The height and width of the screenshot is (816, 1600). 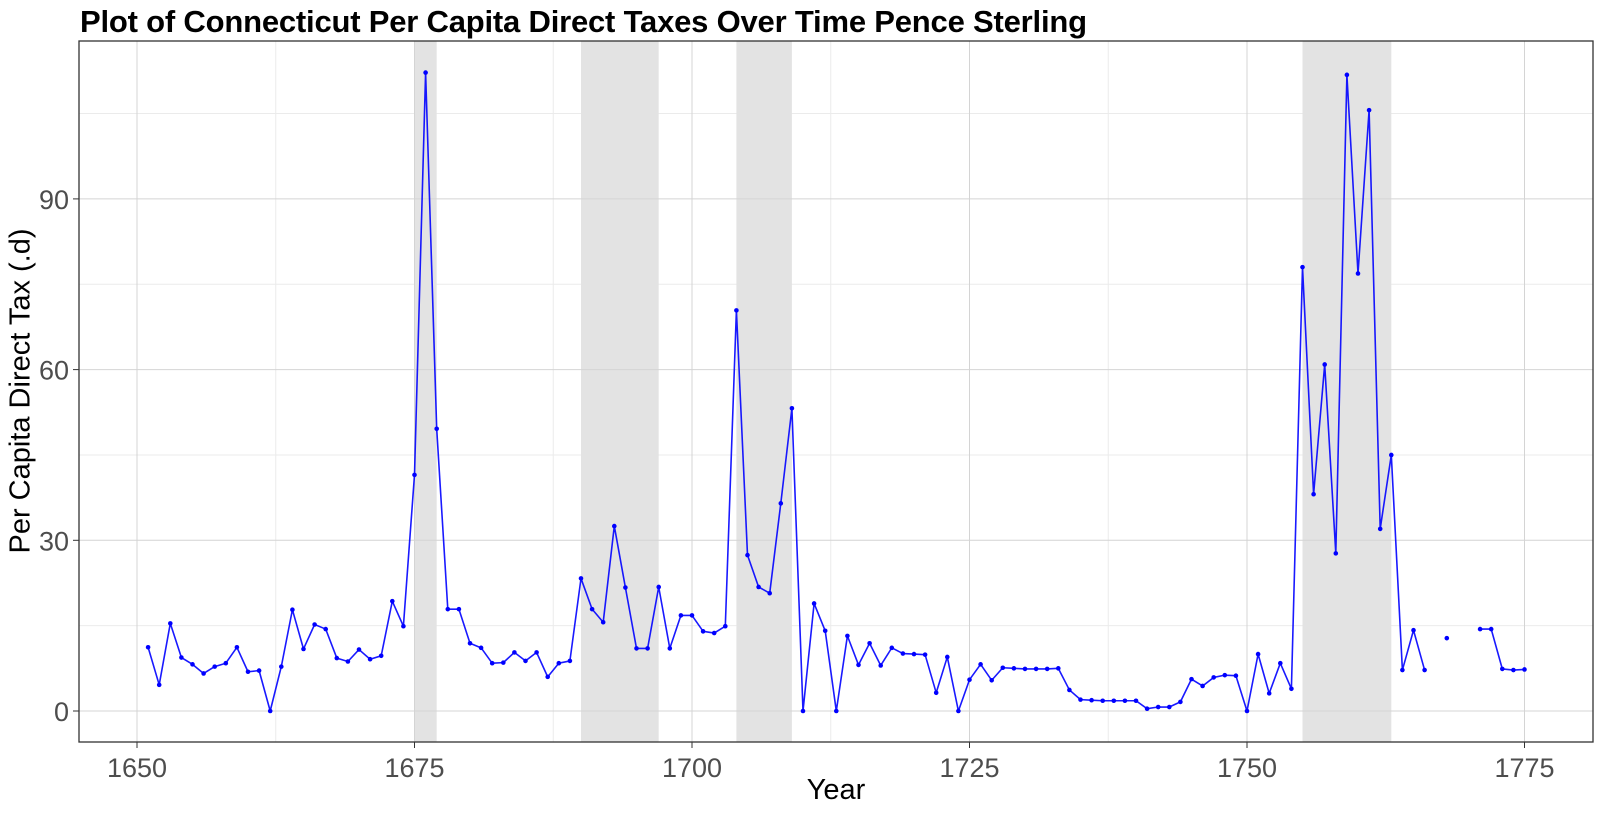 I want to click on x-tick-label: 1700, so click(x=692, y=768).